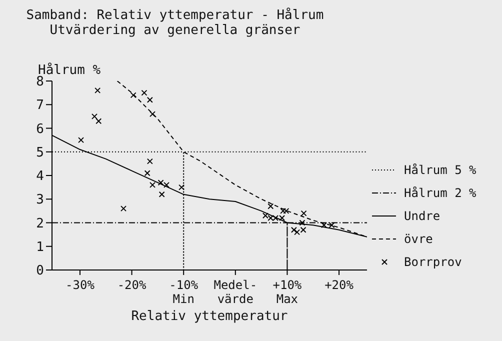 The width and height of the screenshot is (502, 341). I want to click on x-tick-label: -10% Min, so click(184, 292).